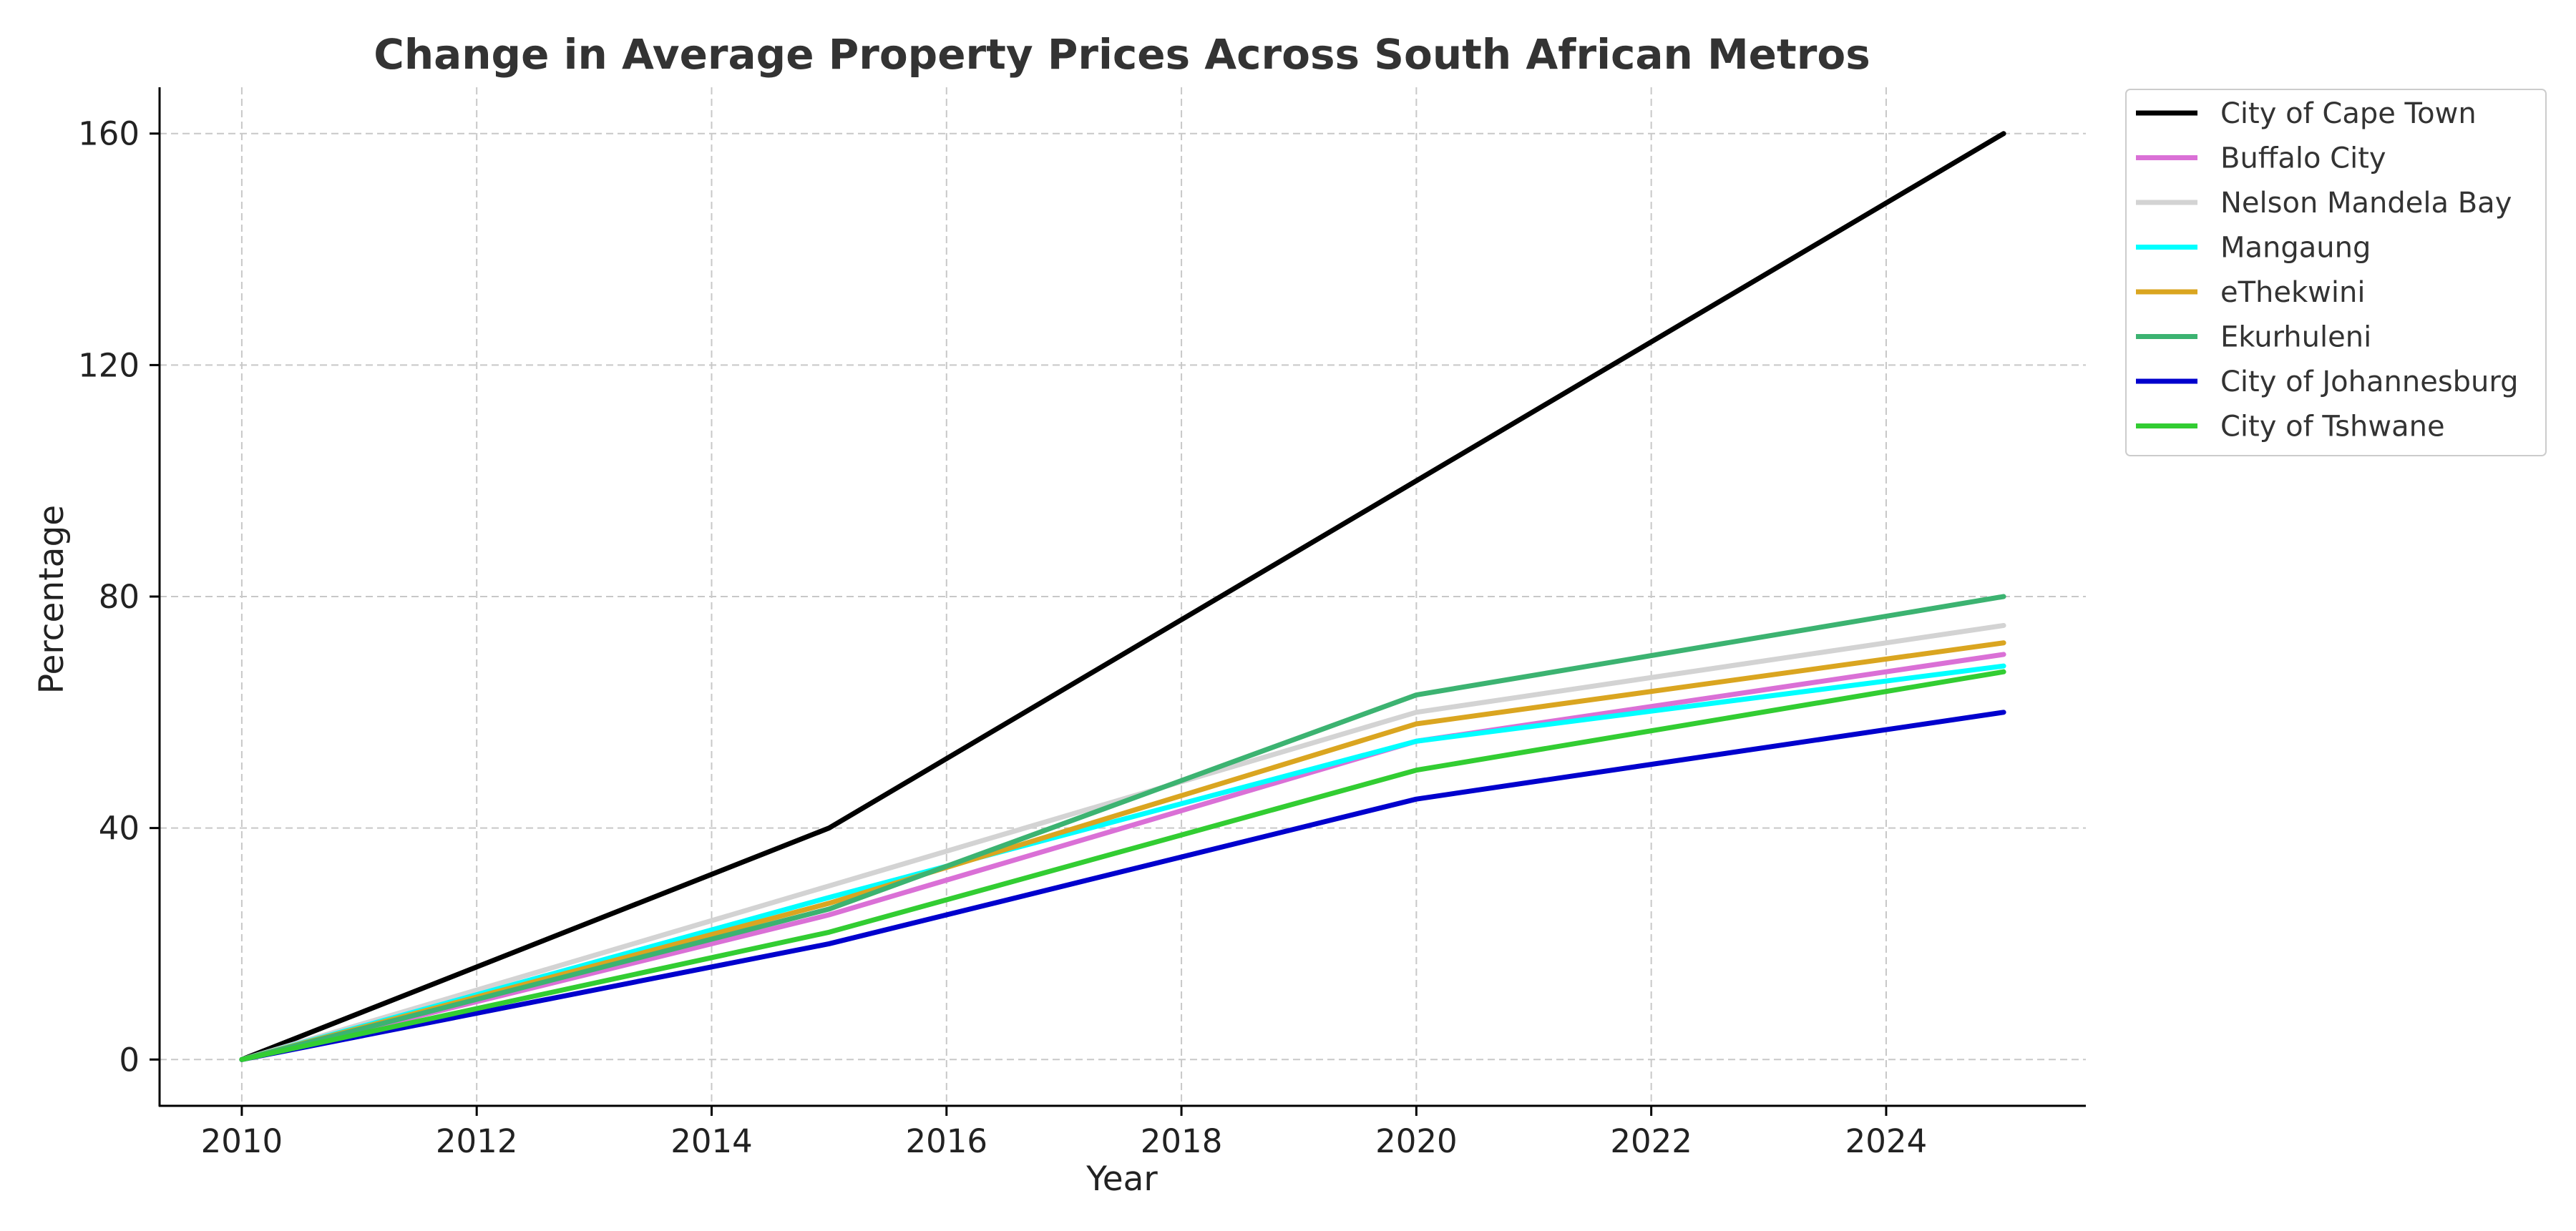 The width and height of the screenshot is (2576, 1231). What do you see at coordinates (1182, 1141) in the screenshot?
I see `x-tick-label: 2018` at bounding box center [1182, 1141].